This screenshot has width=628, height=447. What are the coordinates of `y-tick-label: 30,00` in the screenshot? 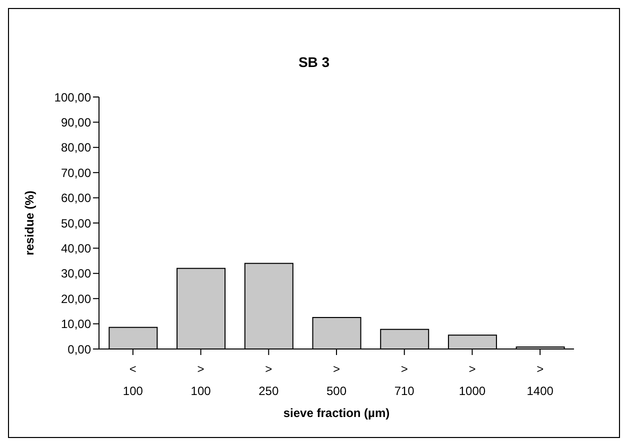 It's located at (76, 273).